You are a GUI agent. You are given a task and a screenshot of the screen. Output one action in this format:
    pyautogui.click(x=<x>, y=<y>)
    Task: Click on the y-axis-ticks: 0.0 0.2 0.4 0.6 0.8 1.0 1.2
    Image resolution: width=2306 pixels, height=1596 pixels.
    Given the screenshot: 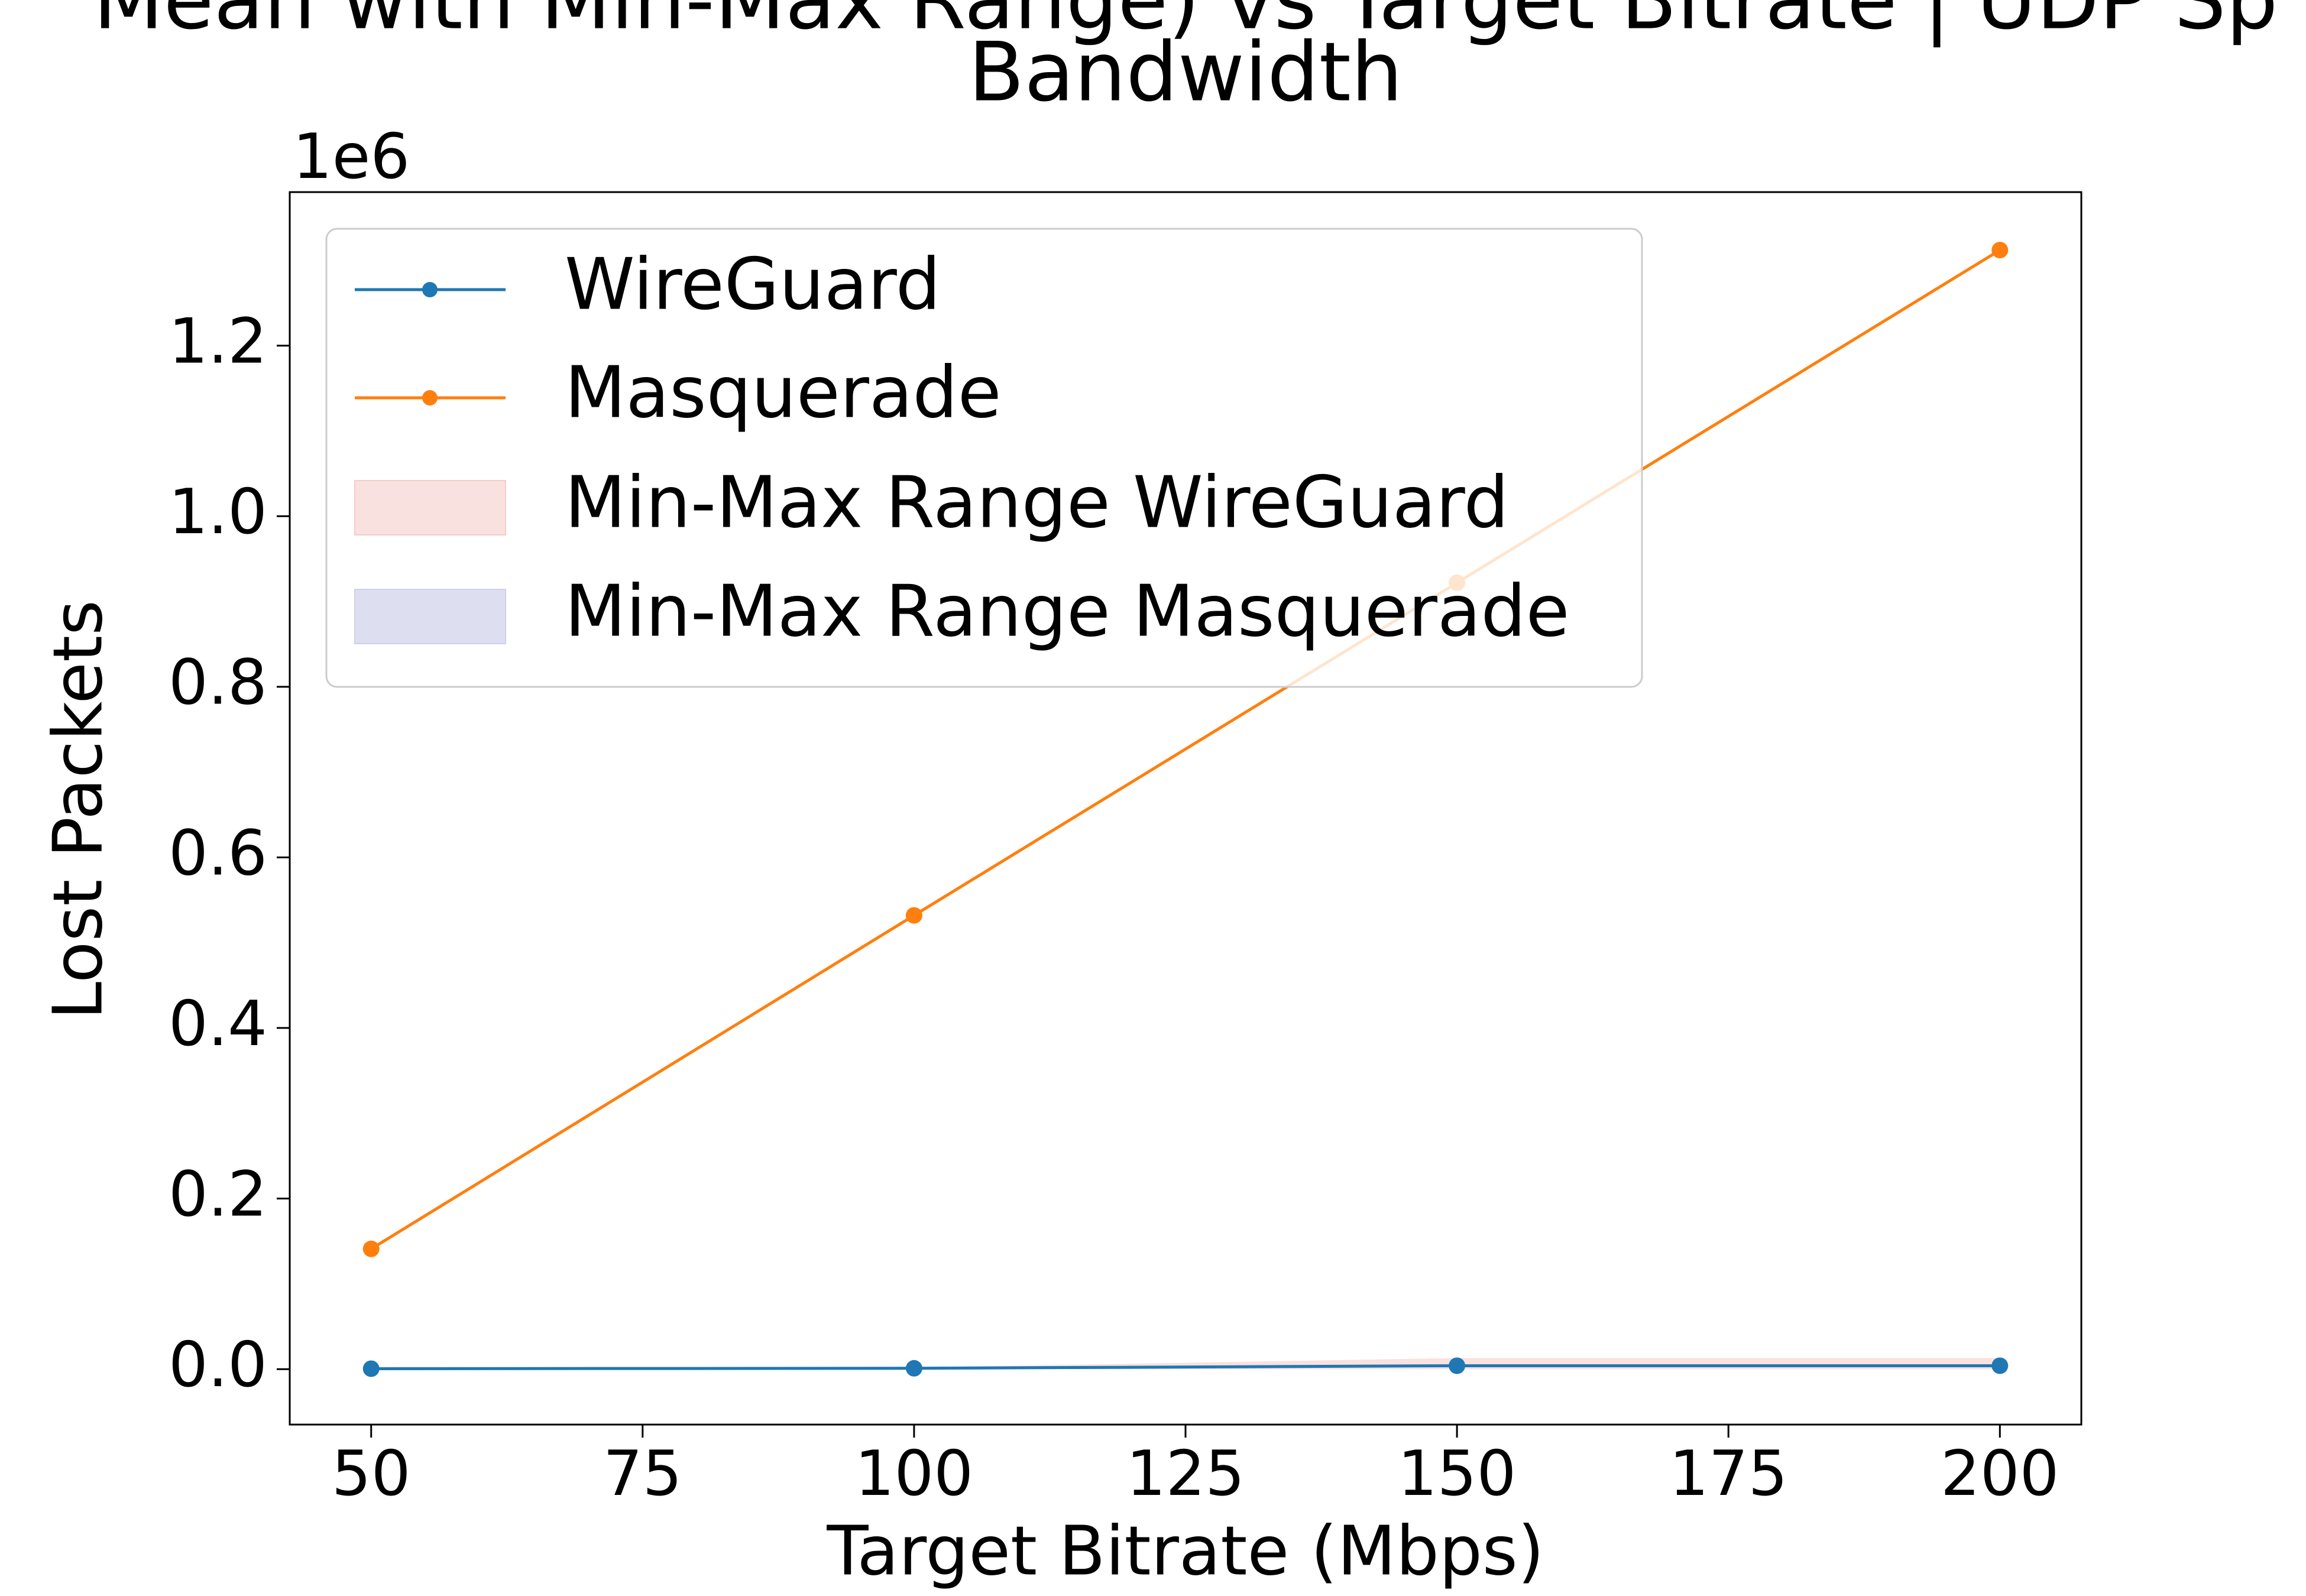 What is the action you would take?
    pyautogui.click(x=229, y=853)
    